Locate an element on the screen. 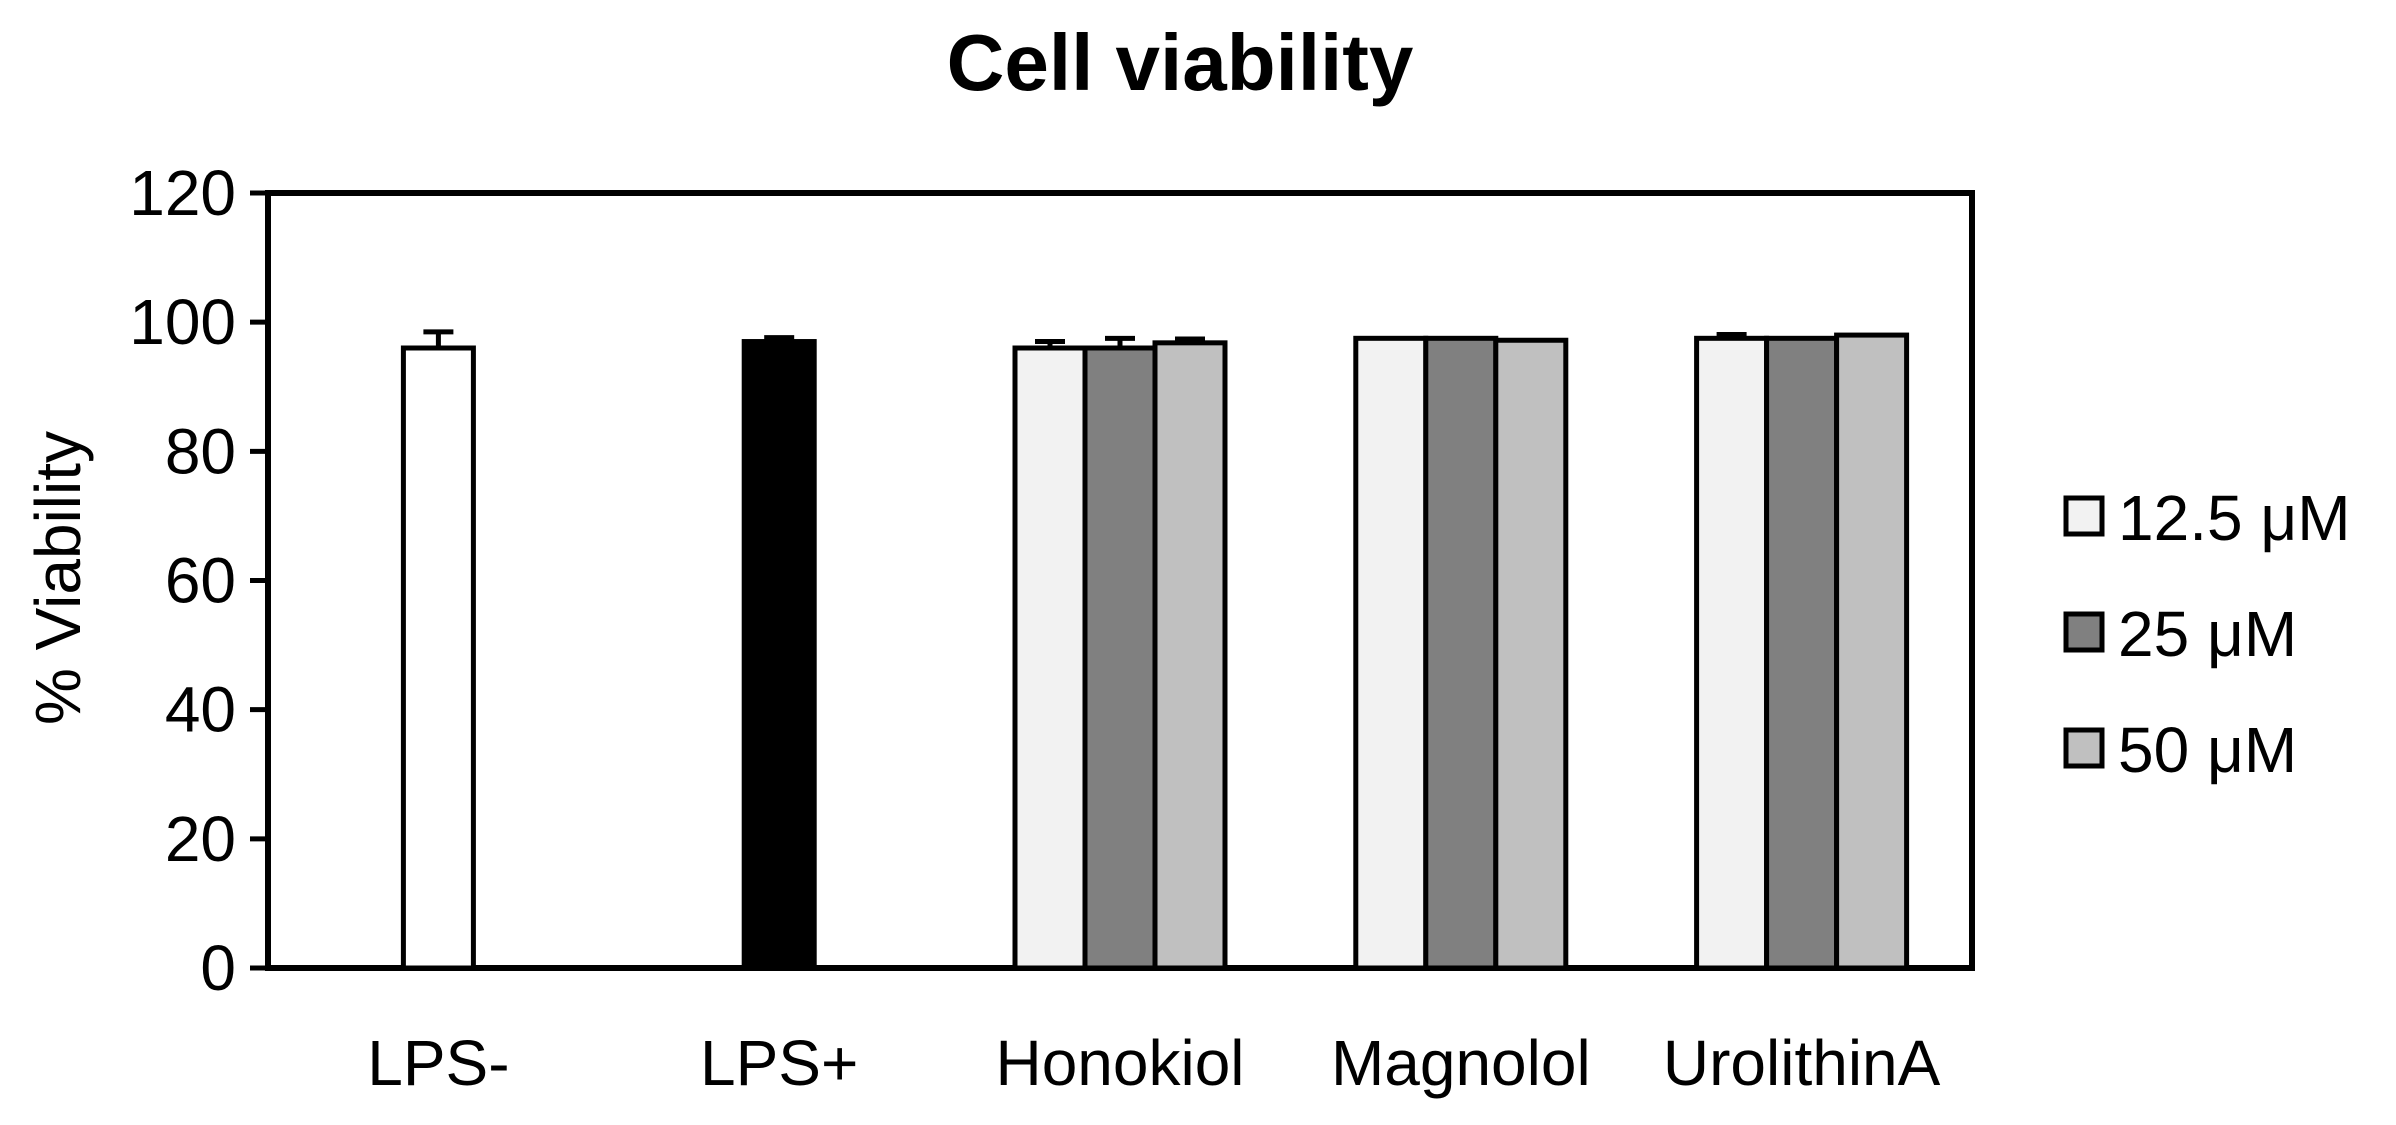 The height and width of the screenshot is (1125, 2396). y-tick-label: 100 is located at coordinates (182, 322).